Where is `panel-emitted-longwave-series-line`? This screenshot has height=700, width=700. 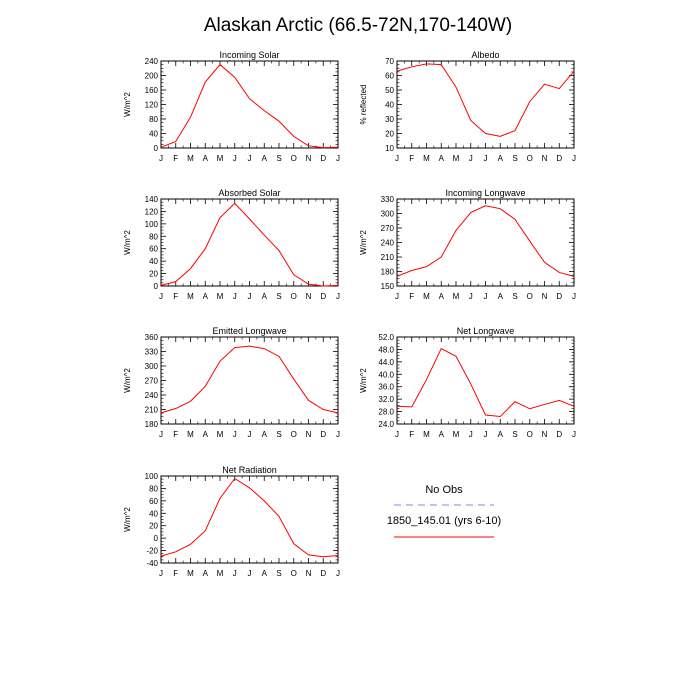 panel-emitted-longwave-series-line is located at coordinates (249, 379).